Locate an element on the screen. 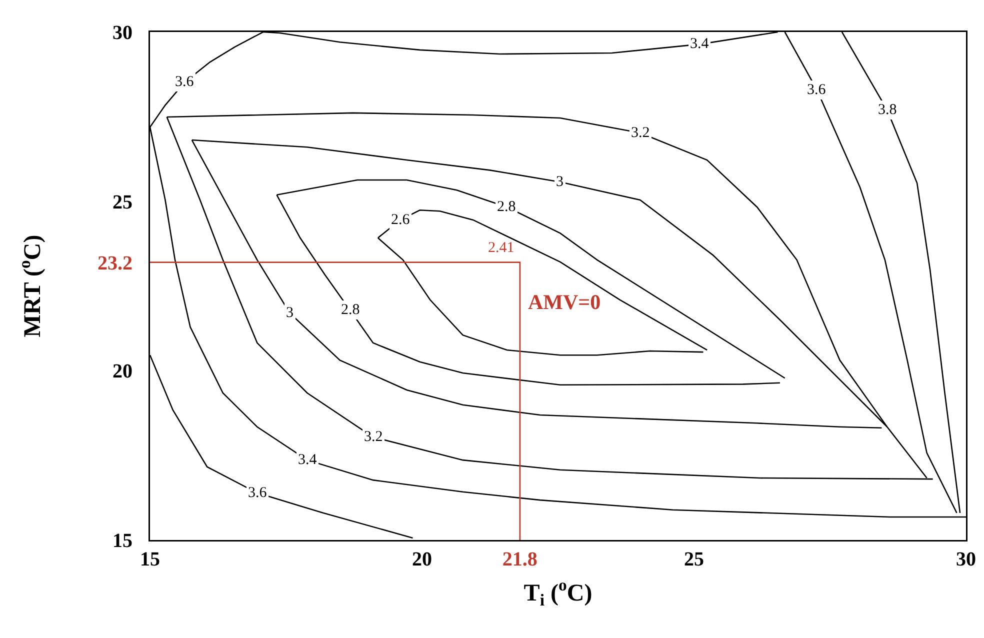 Image resolution: width=984 pixels, height=638 pixels. annotation: 2.6 is located at coordinates (400, 220).